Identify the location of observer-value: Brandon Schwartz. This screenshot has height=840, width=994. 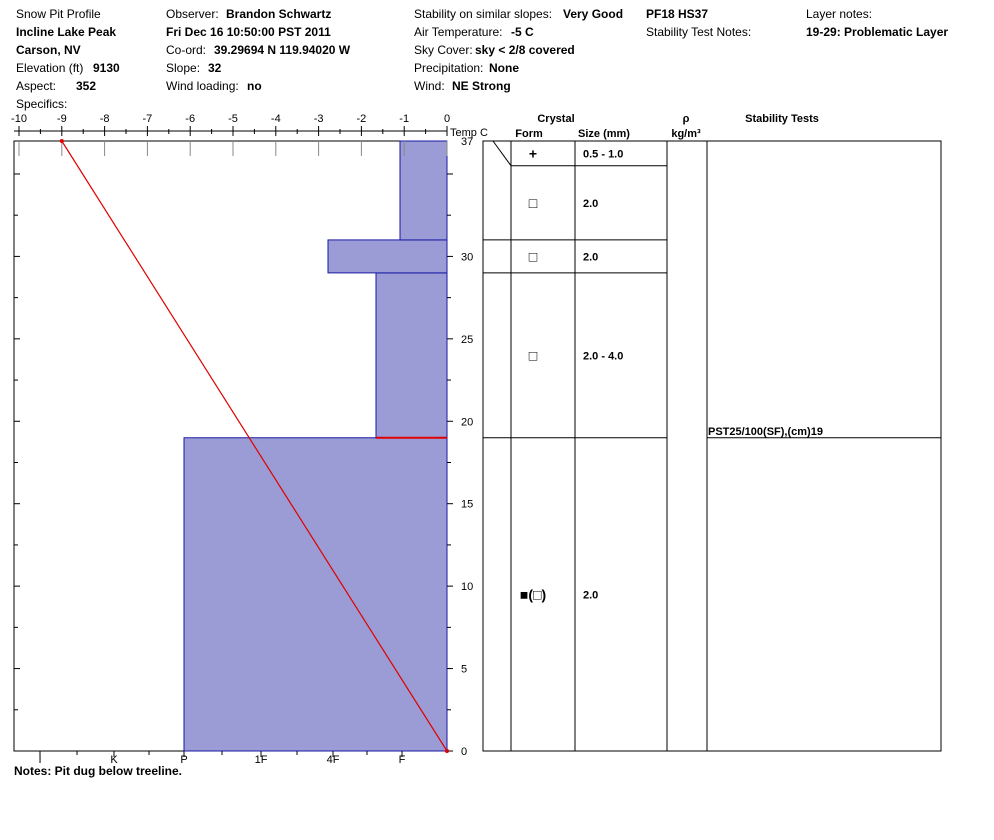
(279, 14).